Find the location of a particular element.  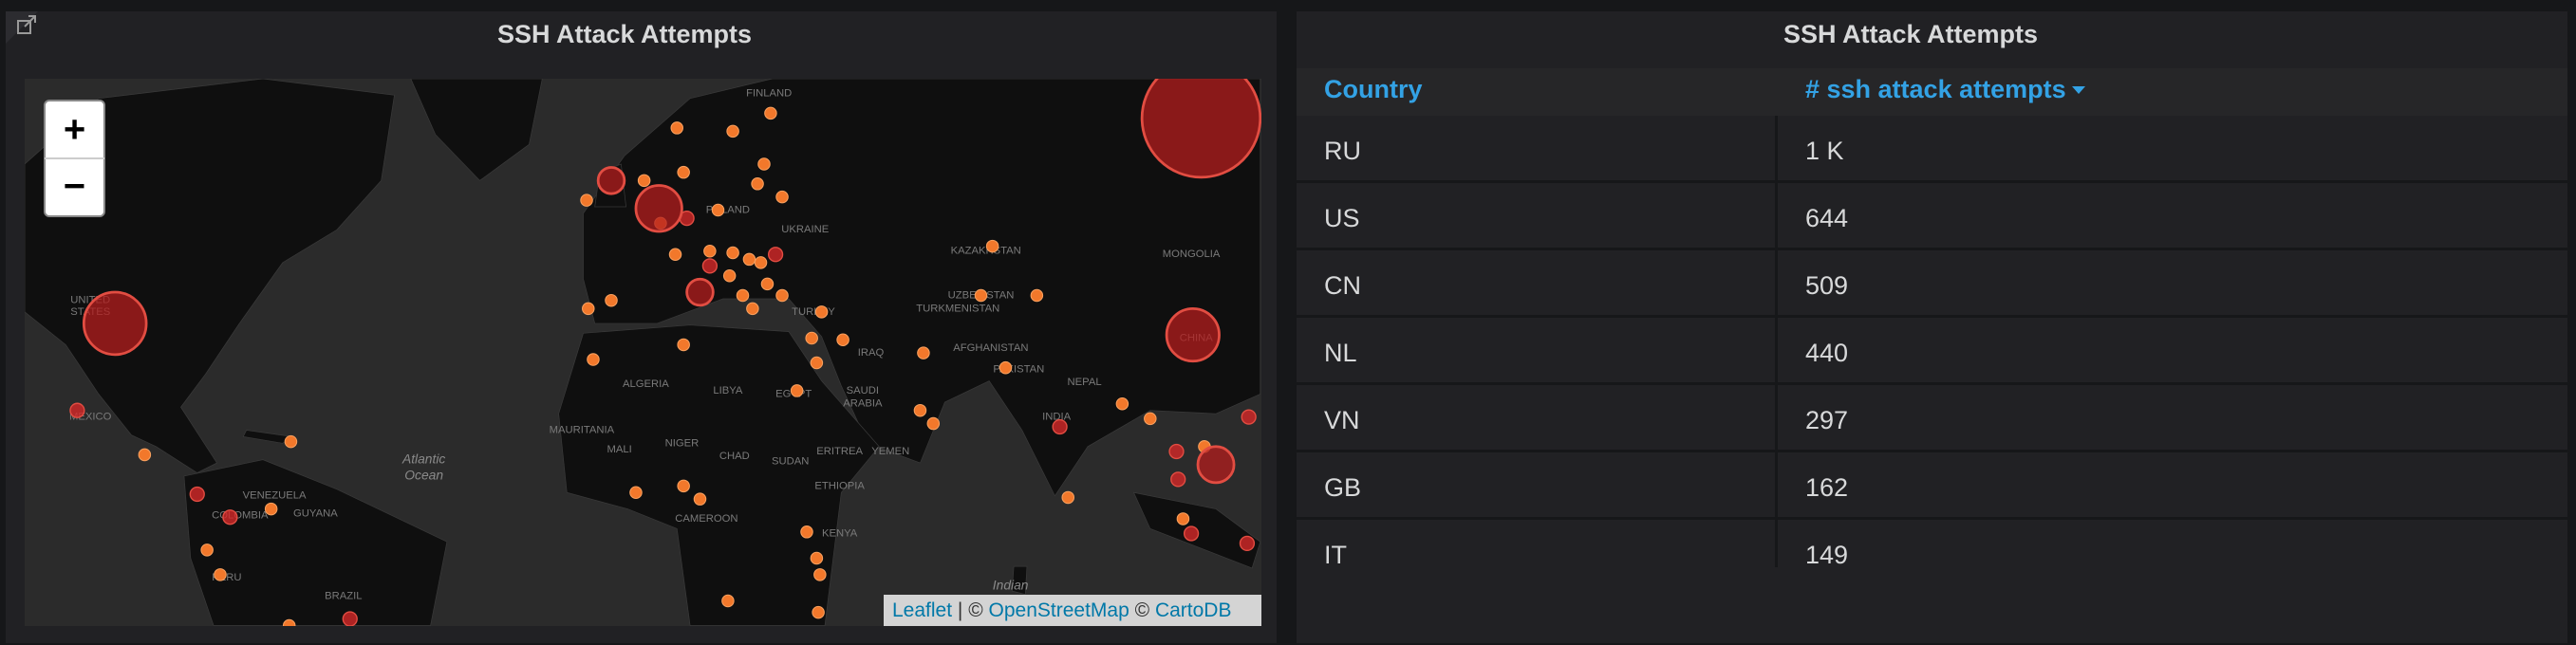

attribution: Leaflet | © OpenStreetMap © CartoDB is located at coordinates (1062, 610).